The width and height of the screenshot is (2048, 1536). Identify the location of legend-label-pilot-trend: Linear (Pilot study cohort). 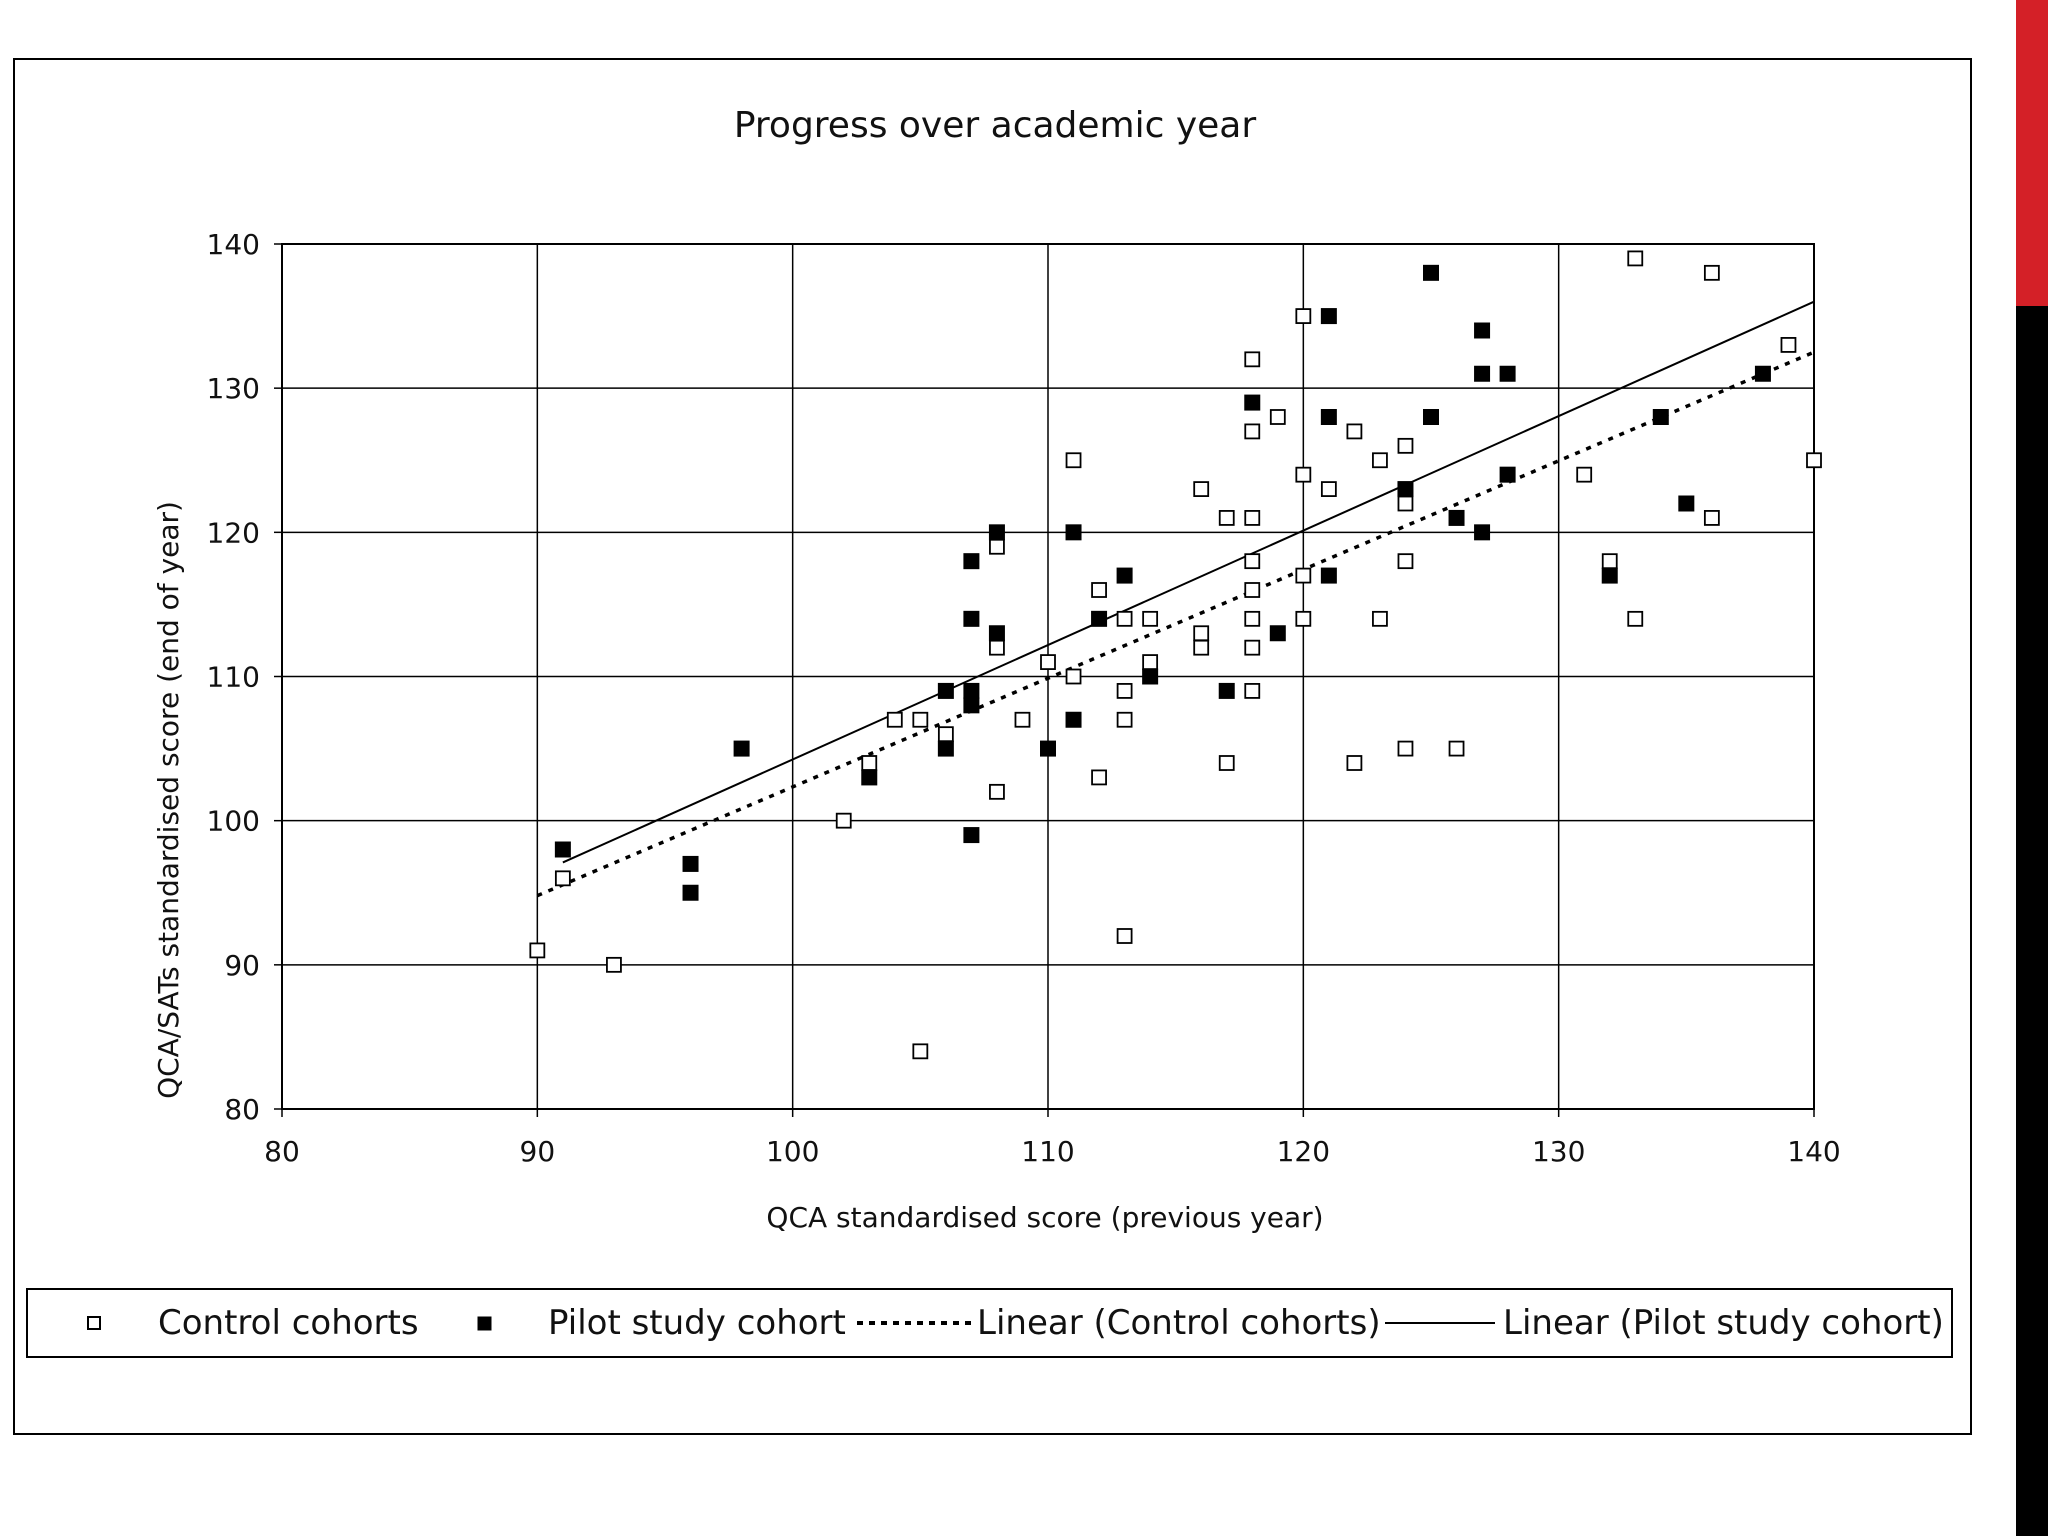
(1723, 1323).